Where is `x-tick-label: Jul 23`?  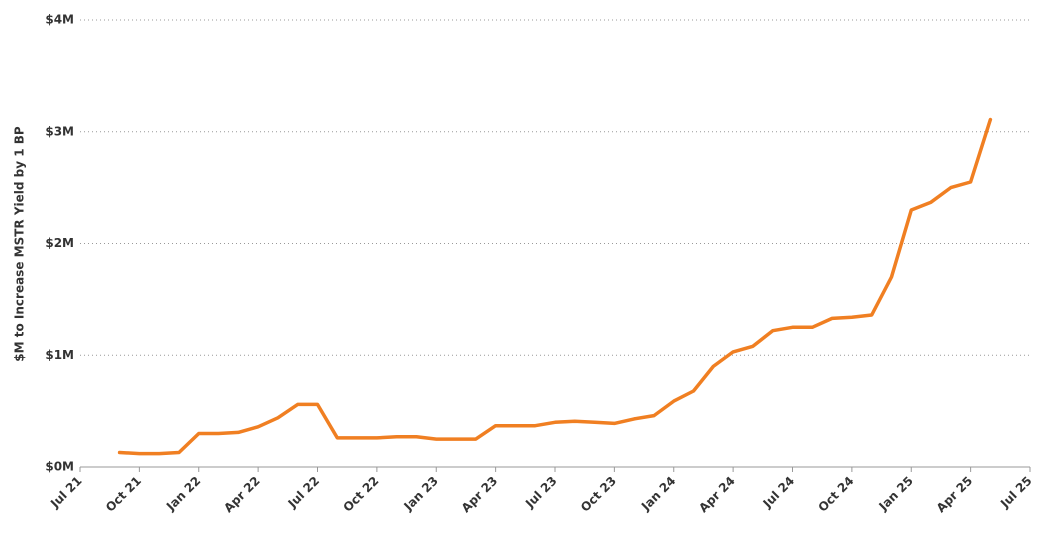 x-tick-label: Jul 23 is located at coordinates (540, 492).